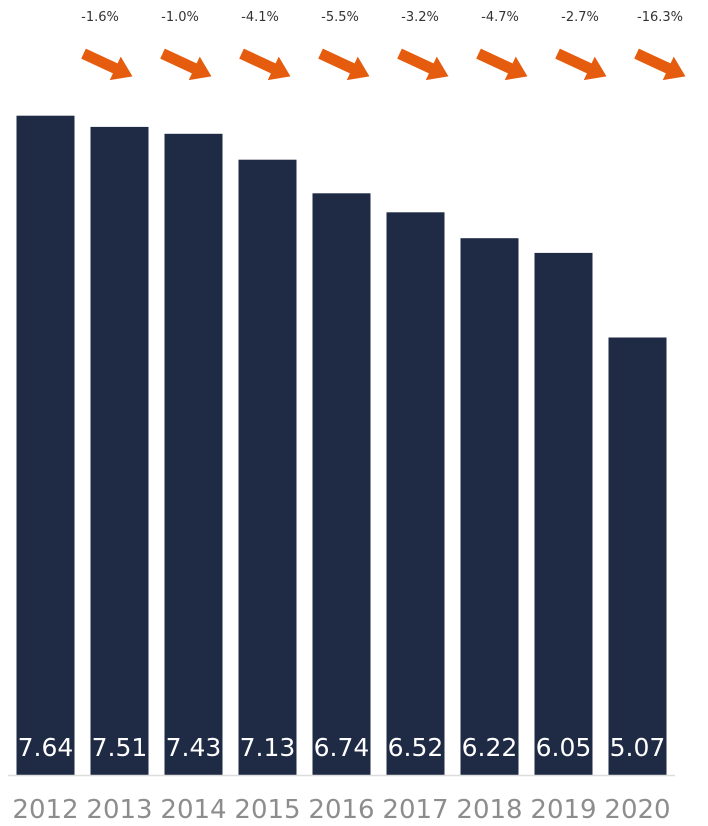 The height and width of the screenshot is (826, 708). What do you see at coordinates (423, 45) in the screenshot?
I see `change-indicator: -3.2%` at bounding box center [423, 45].